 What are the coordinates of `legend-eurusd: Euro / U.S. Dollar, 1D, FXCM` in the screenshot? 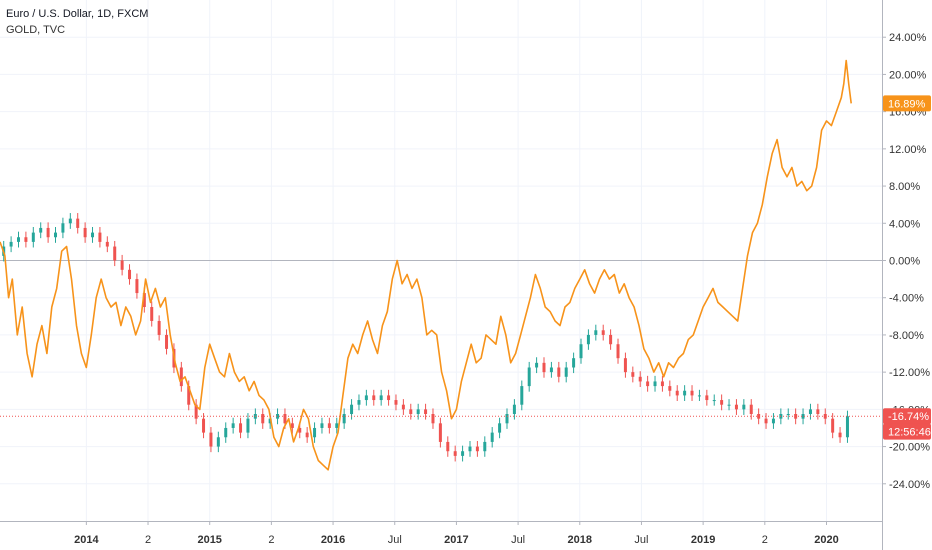 It's located at (77, 14).